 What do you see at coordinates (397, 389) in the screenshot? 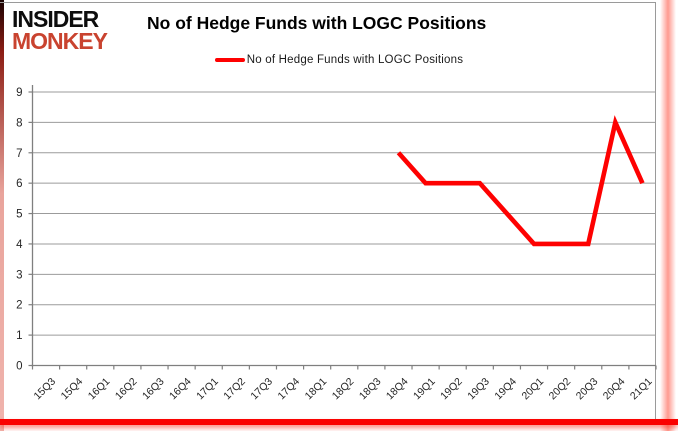
I see `x-tick-label: 18Q4` at bounding box center [397, 389].